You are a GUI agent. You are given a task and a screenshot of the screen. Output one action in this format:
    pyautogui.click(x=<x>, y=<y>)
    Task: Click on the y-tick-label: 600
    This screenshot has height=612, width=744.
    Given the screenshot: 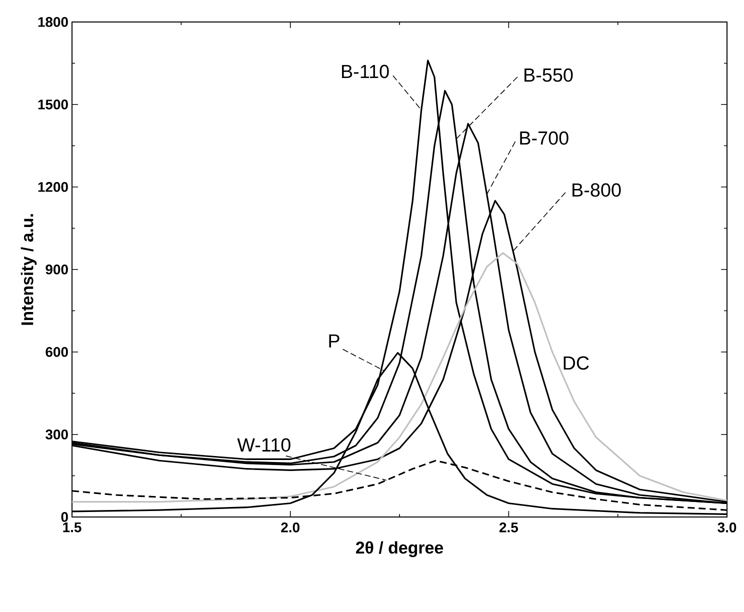 What is the action you would take?
    pyautogui.click(x=57, y=352)
    